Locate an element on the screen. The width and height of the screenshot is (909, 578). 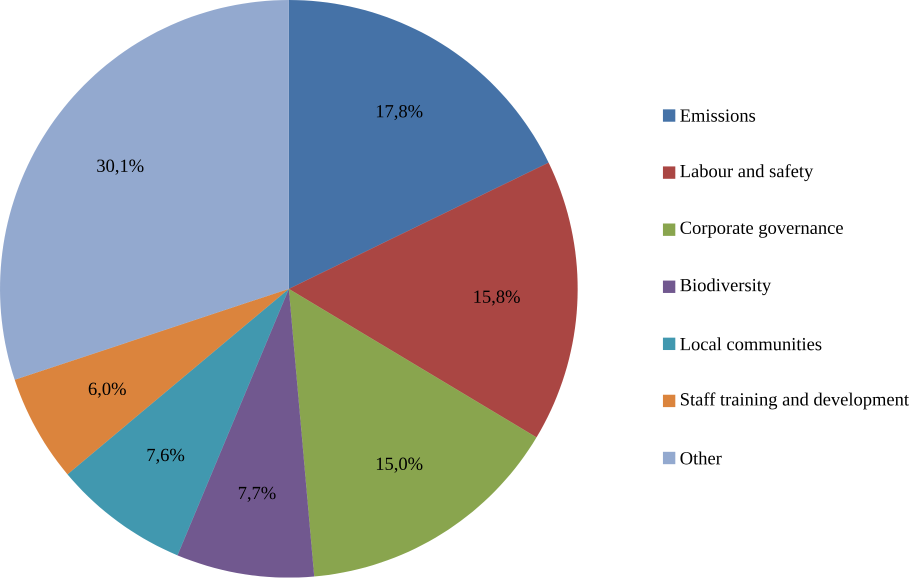
data-label: 30,1% is located at coordinates (120, 167).